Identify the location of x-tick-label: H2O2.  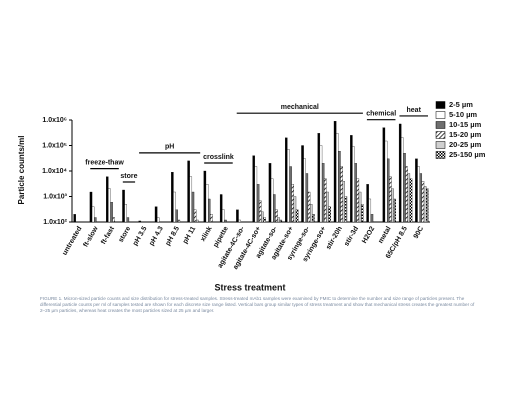
(368, 234).